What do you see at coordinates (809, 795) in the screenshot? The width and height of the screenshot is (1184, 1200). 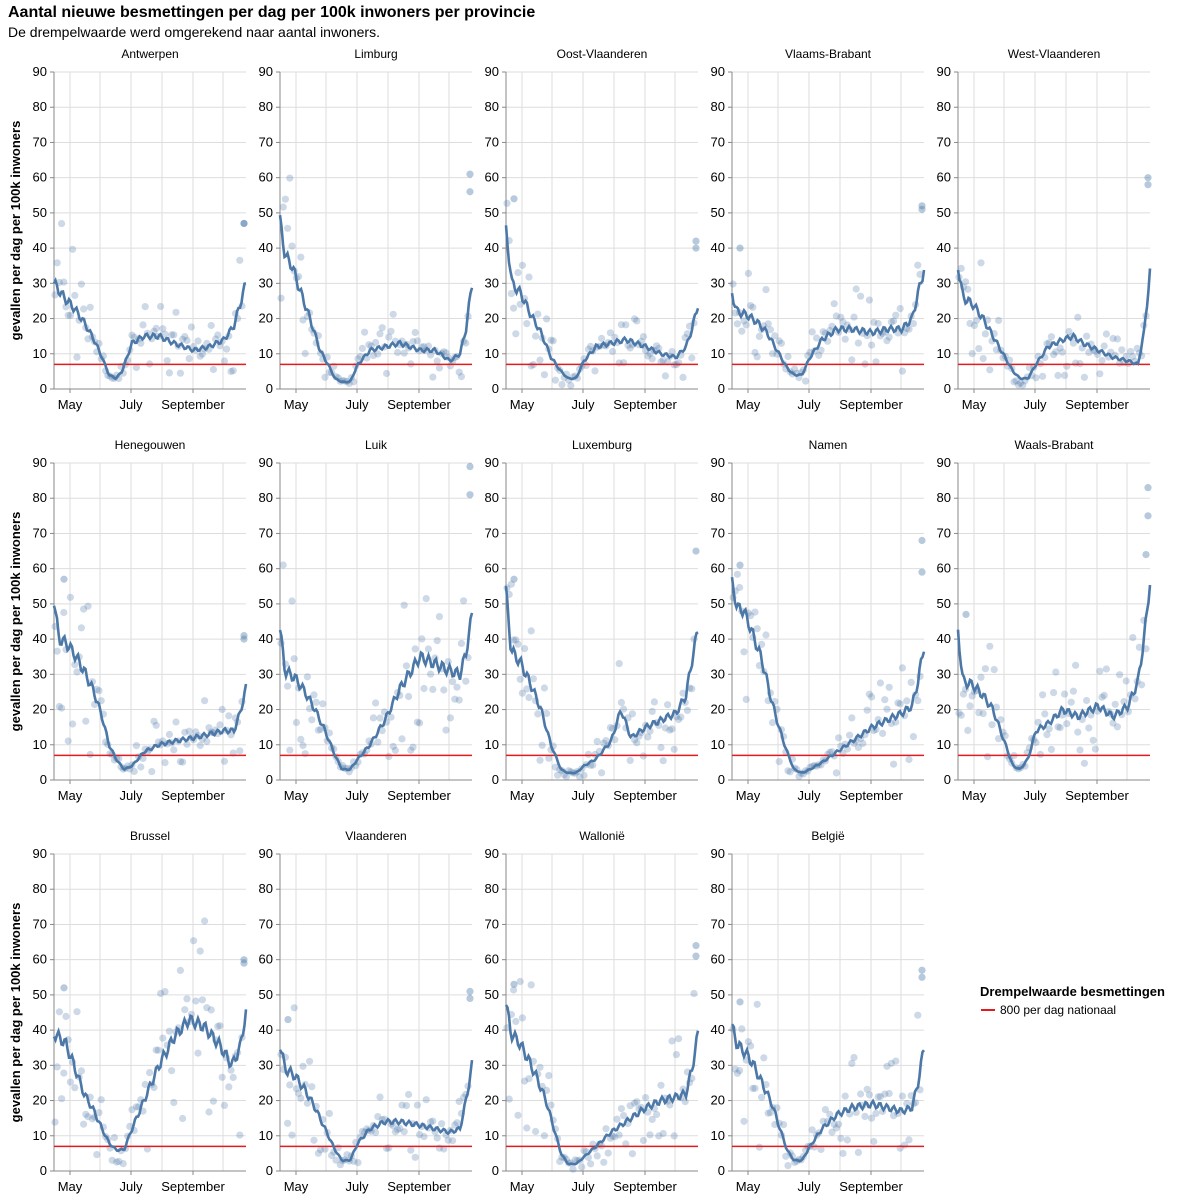 I see `x-tick-label: July` at bounding box center [809, 795].